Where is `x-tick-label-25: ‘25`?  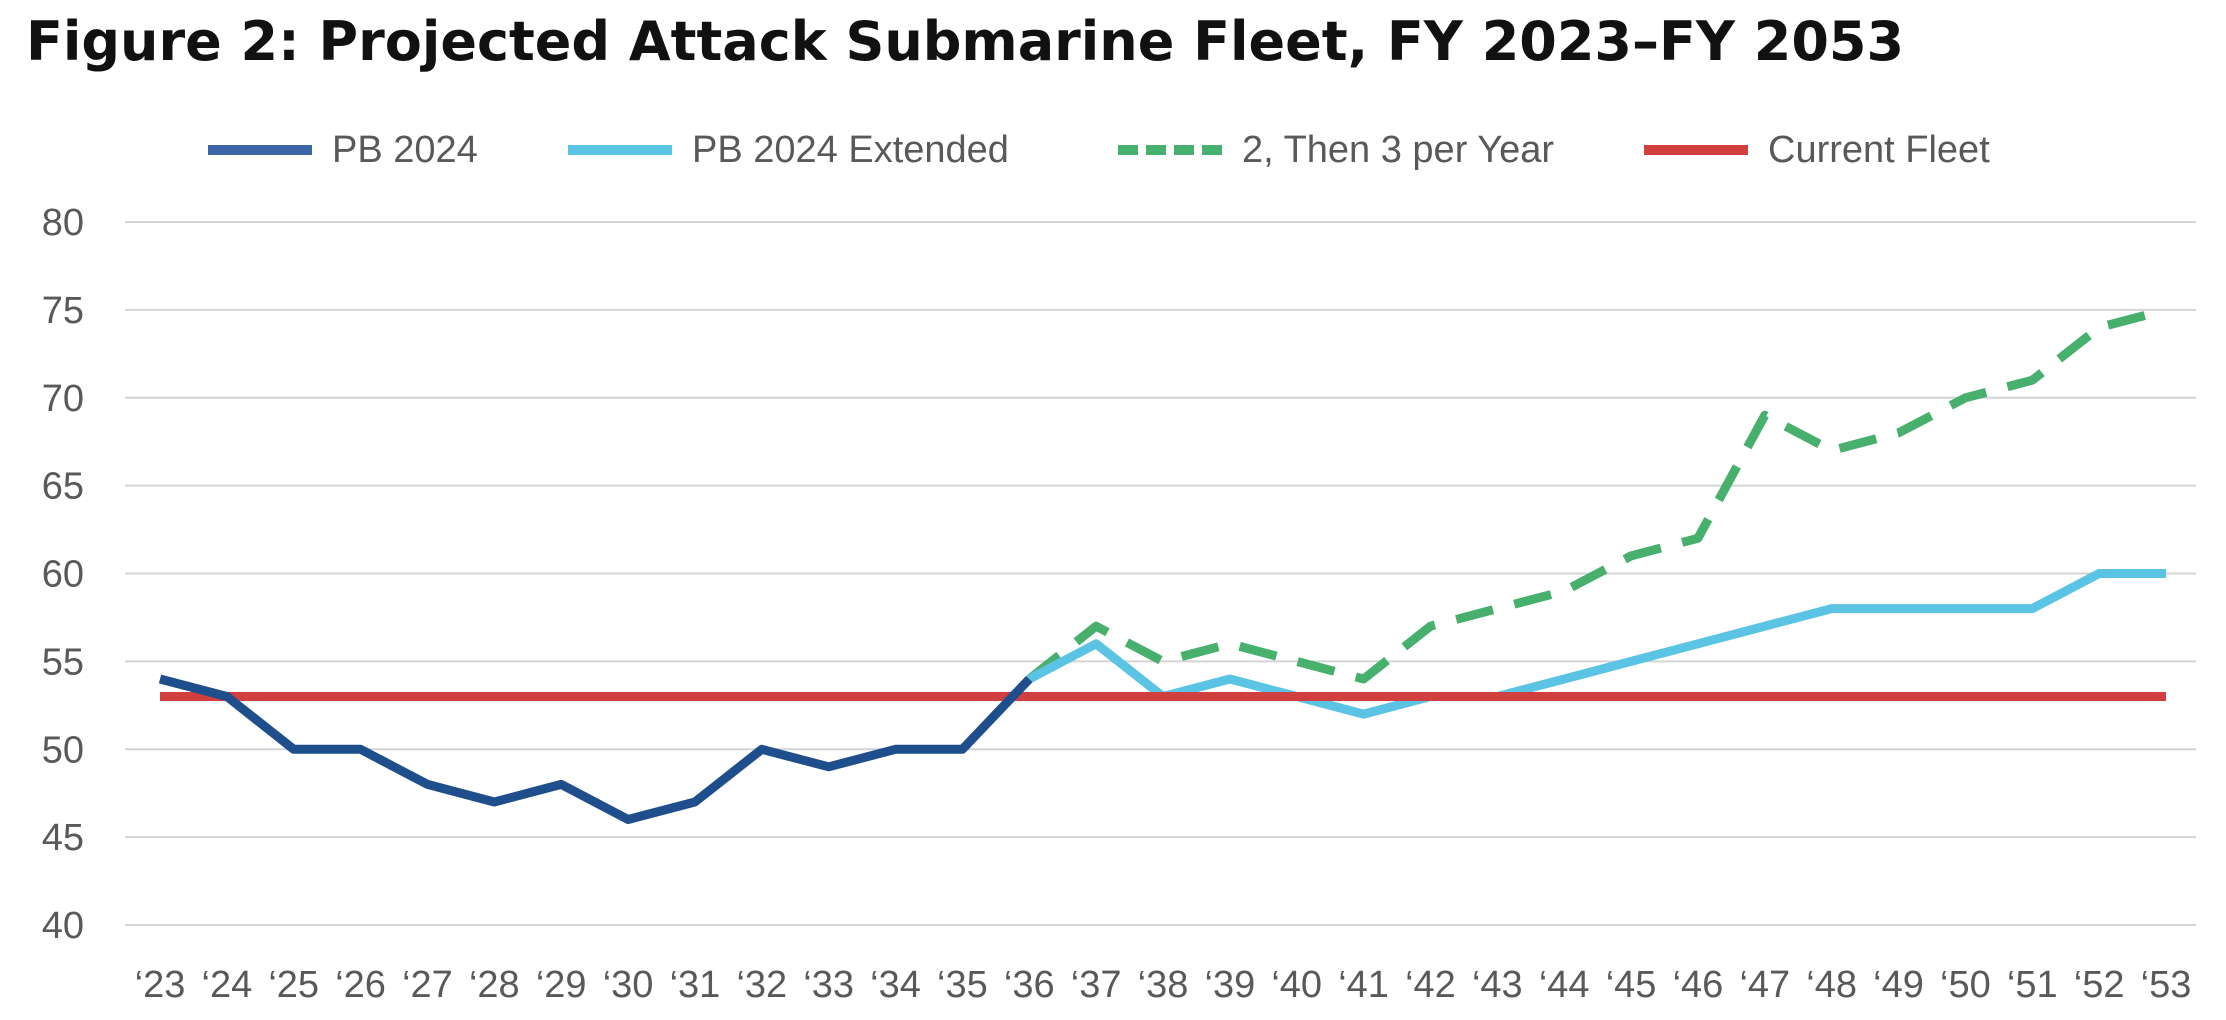
x-tick-label-25: ‘25 is located at coordinates (293, 985).